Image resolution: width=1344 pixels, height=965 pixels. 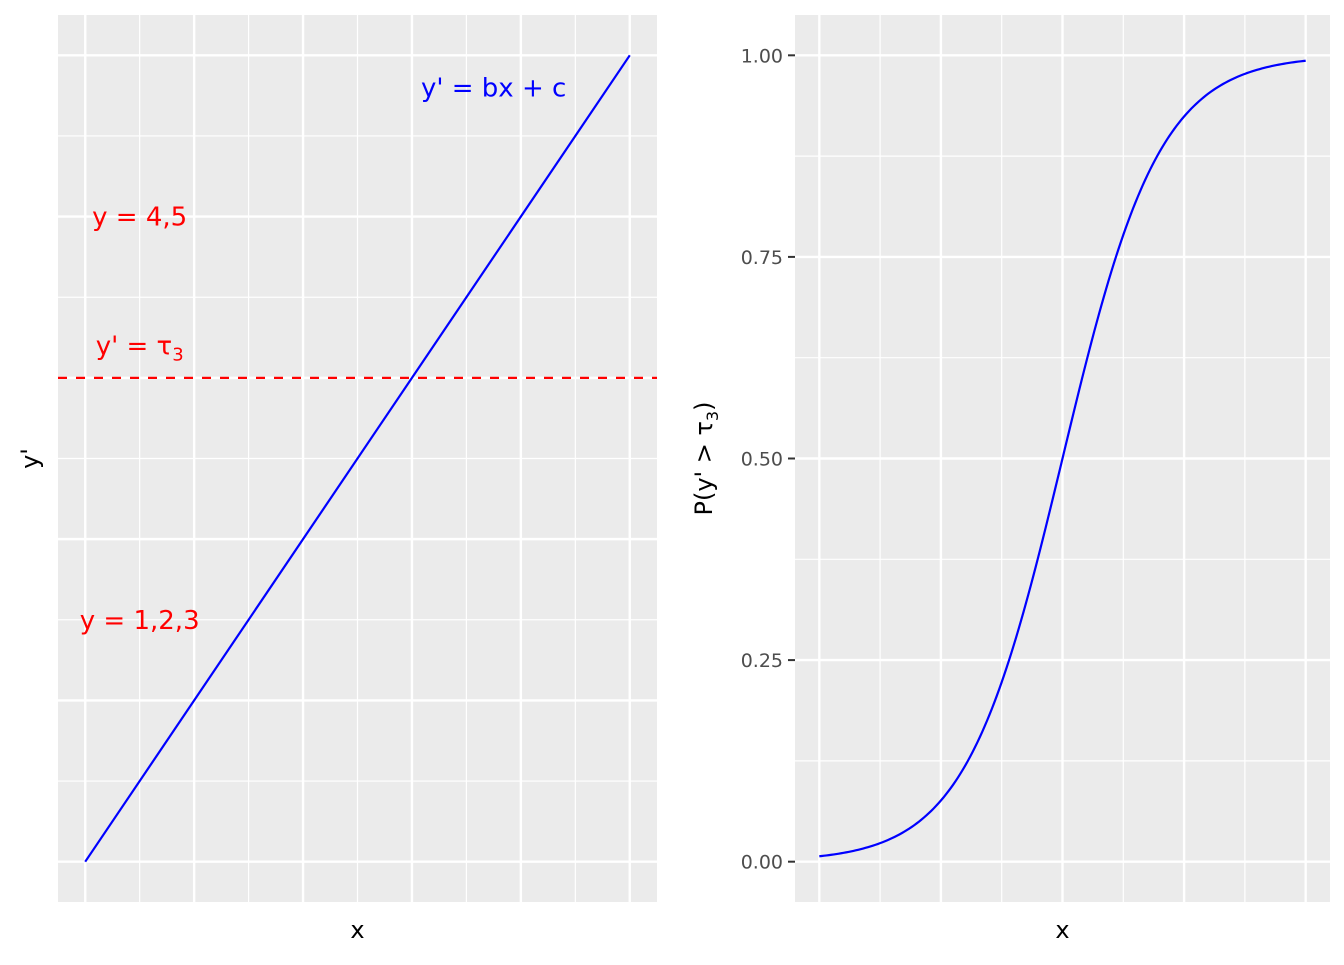 I want to click on y-tick-label: 0.00, so click(x=762, y=863).